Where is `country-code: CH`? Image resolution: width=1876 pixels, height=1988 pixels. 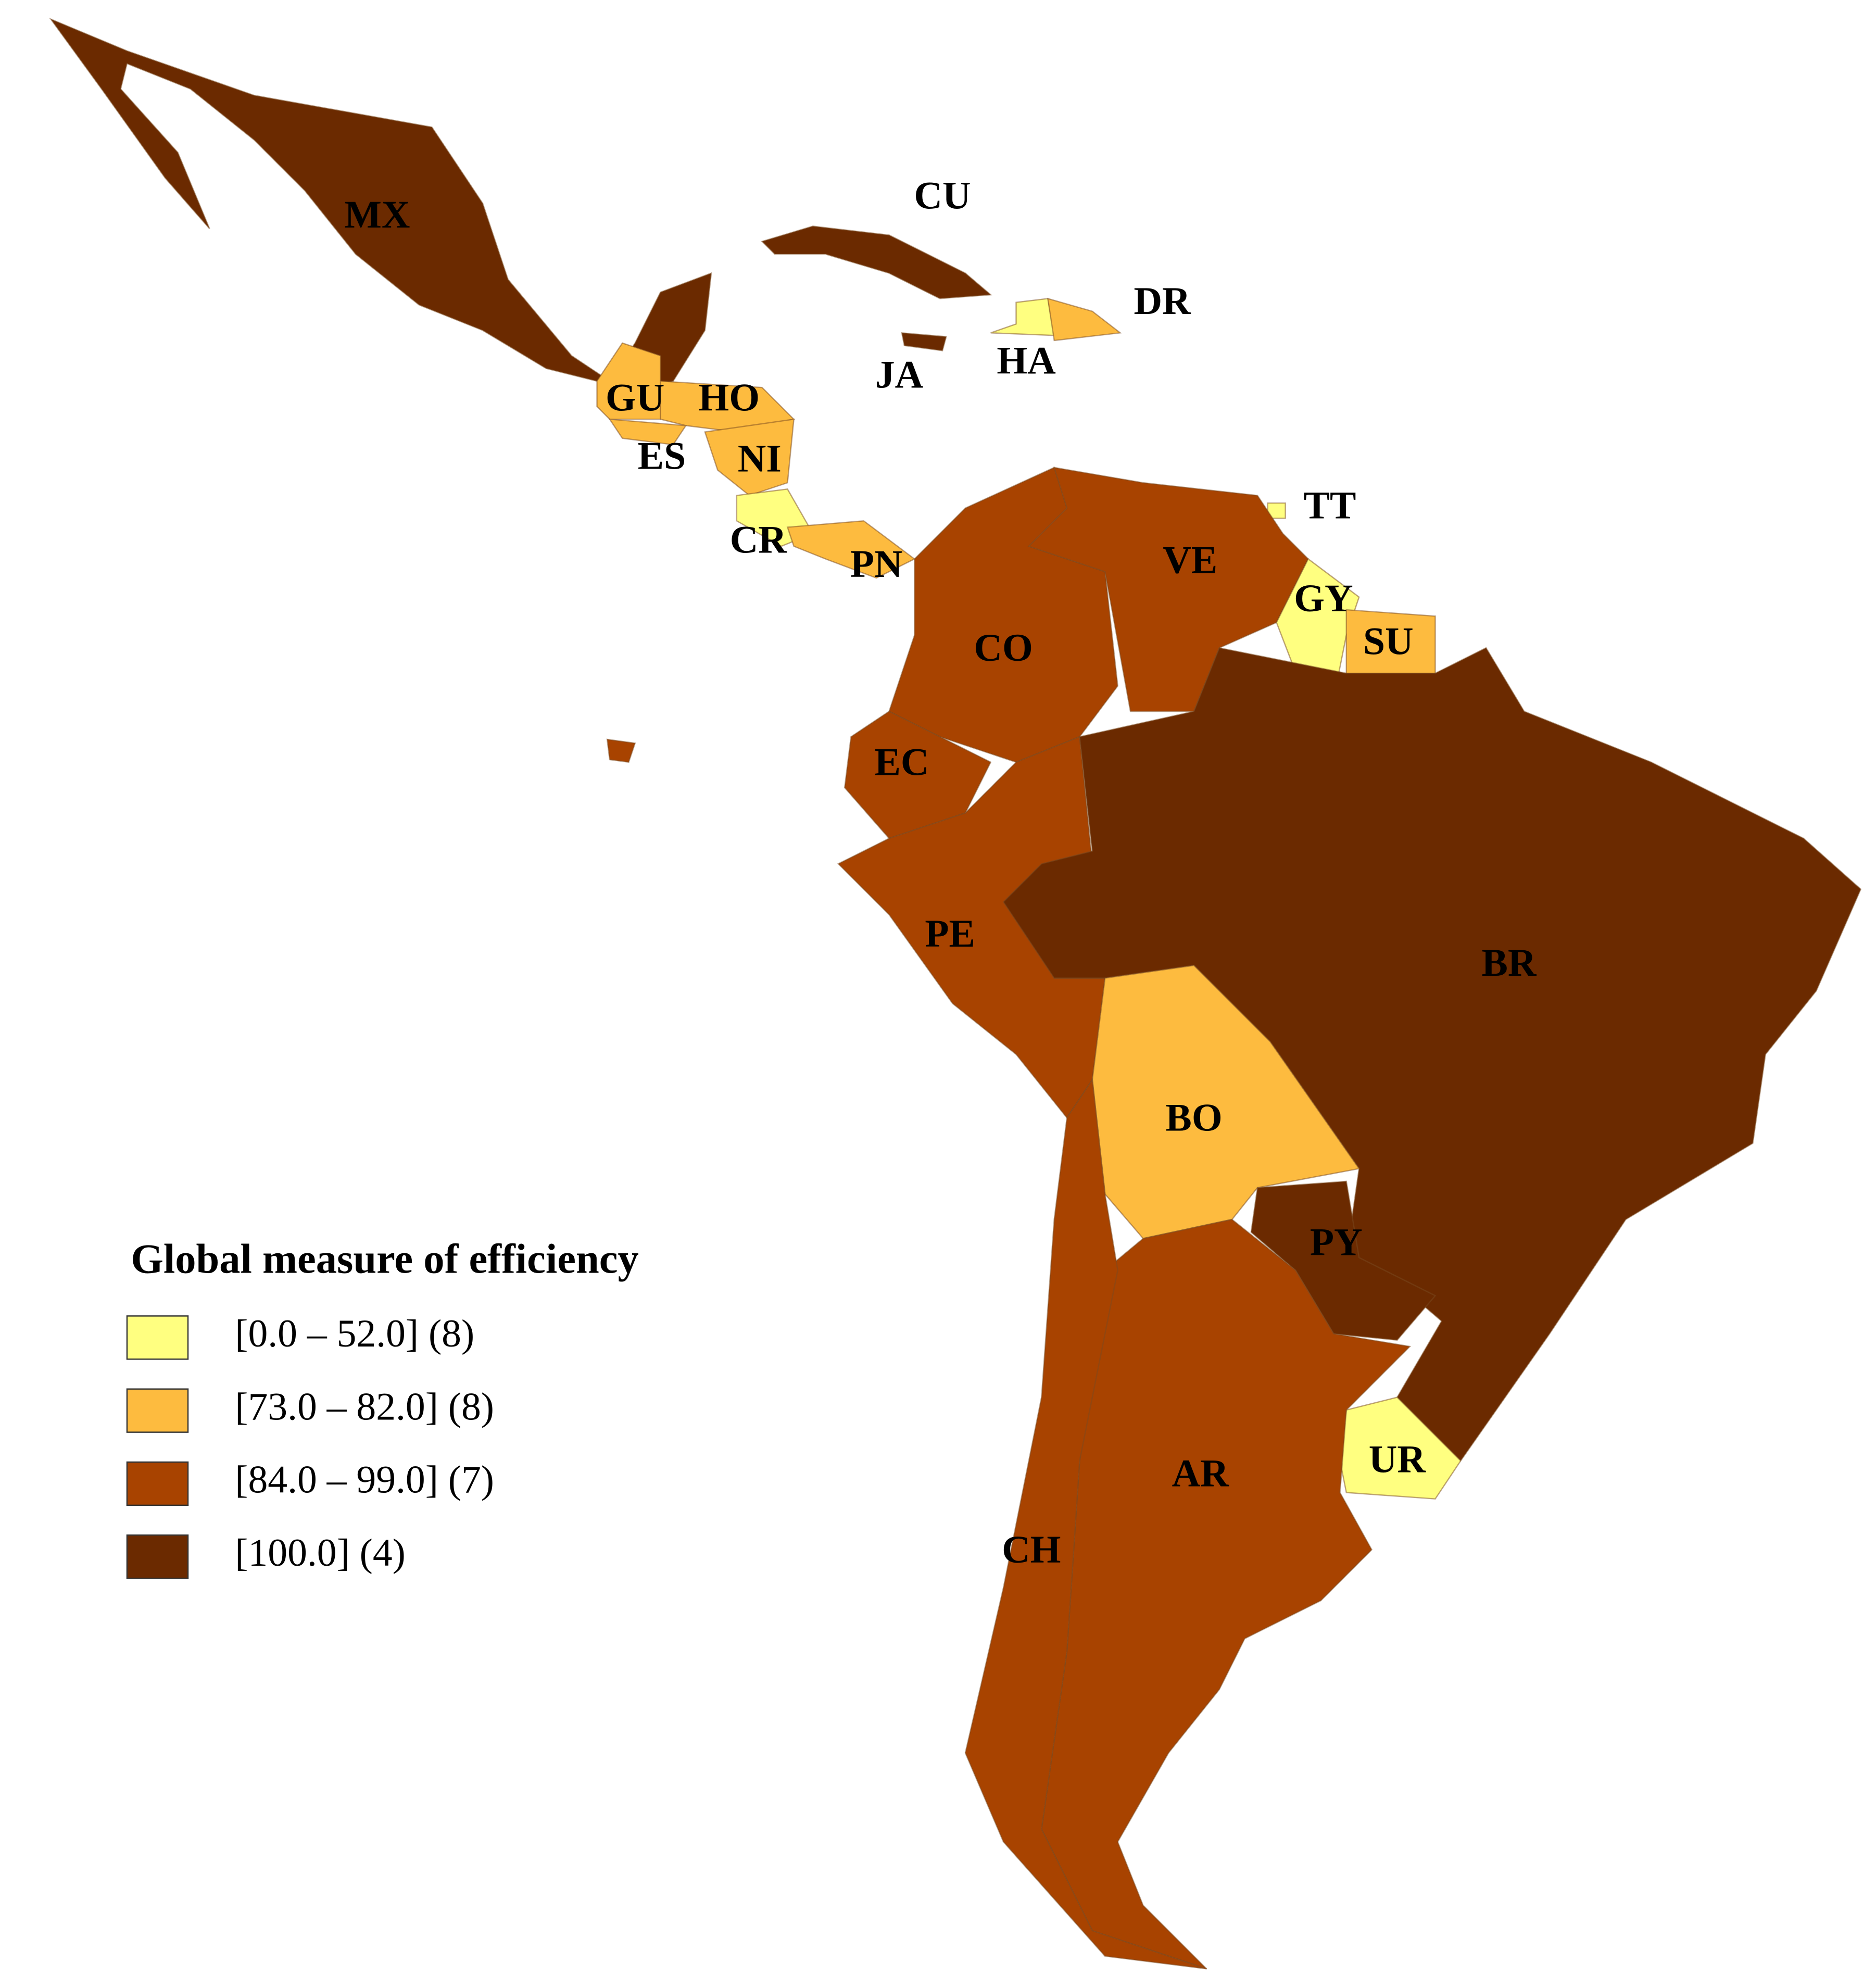 country-code: CH is located at coordinates (1031, 1549).